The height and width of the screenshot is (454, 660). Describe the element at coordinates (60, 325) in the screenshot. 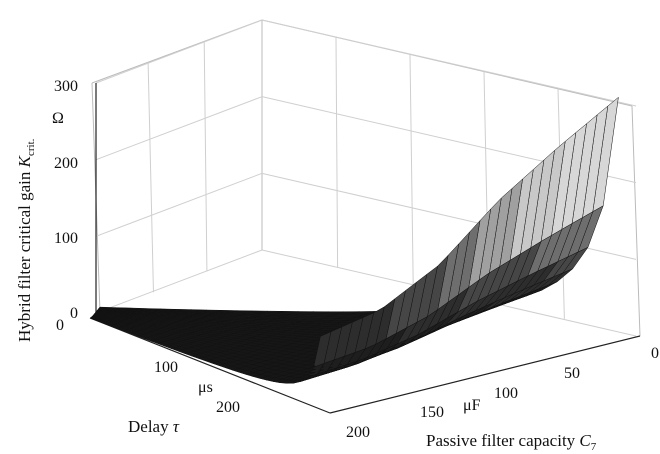

I see `y-tick-label: 0` at that location.